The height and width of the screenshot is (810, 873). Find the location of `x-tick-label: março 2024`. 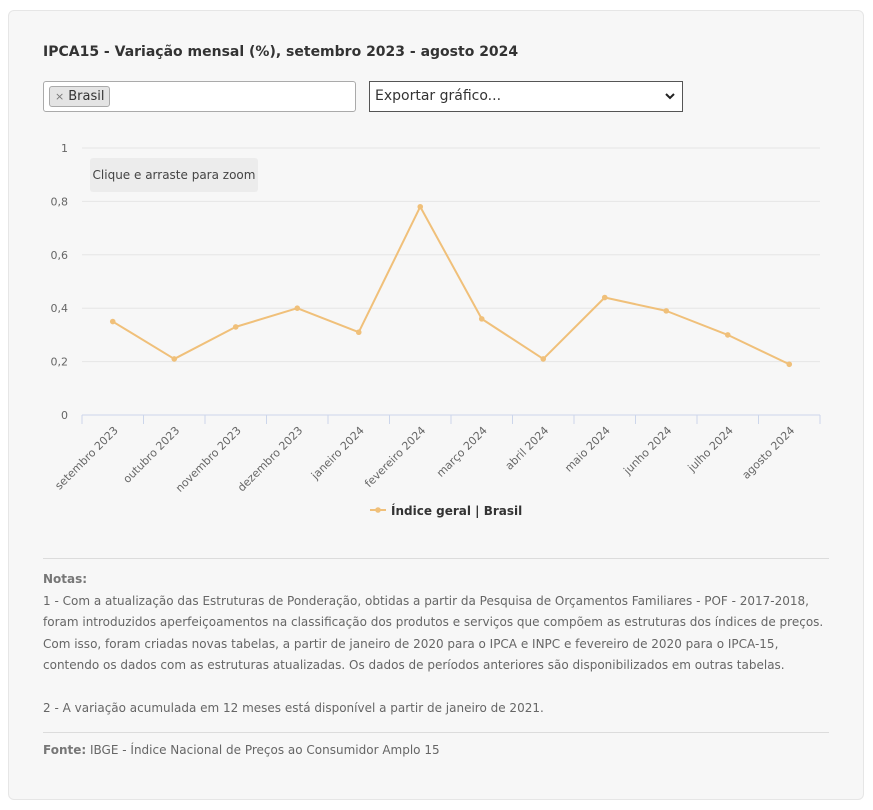

x-tick-label: março 2024 is located at coordinates (462, 452).